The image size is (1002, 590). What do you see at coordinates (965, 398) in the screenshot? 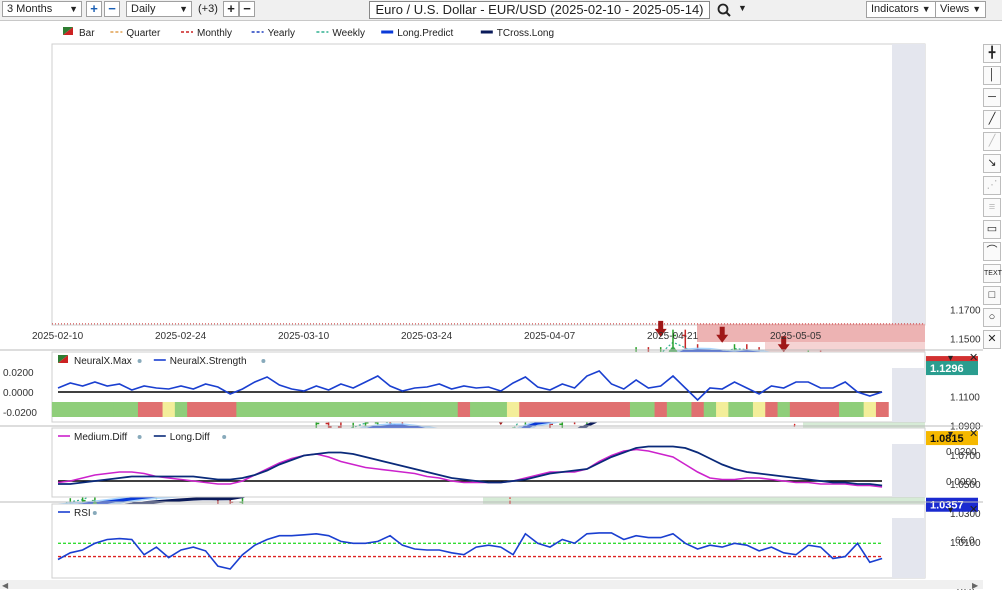
I see `y-tick-label: 1.1100` at bounding box center [965, 398].